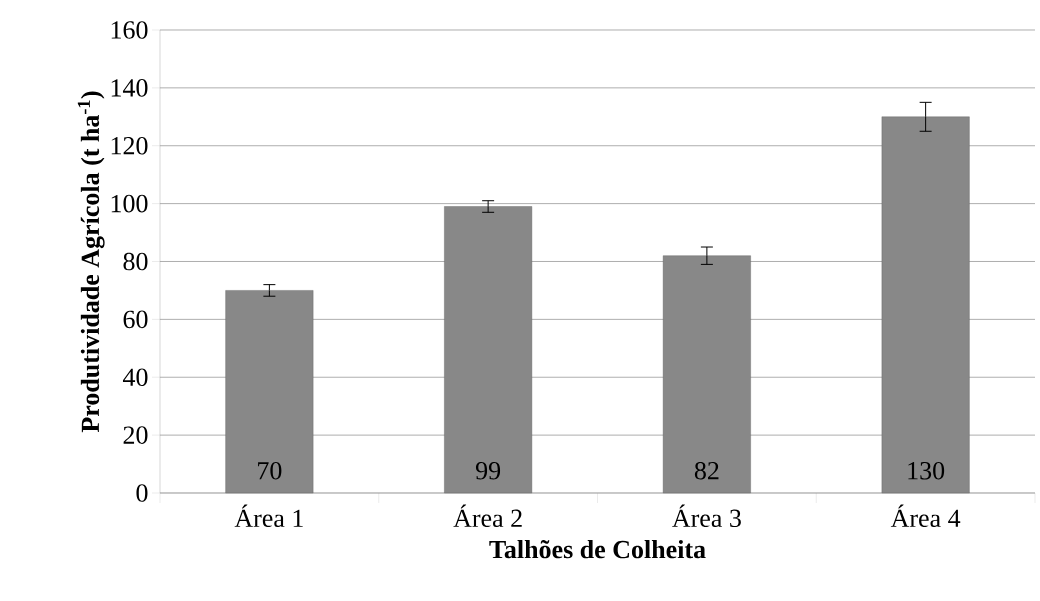 The image size is (1040, 601). I want to click on y-axis-title: Produtividade Agrícola (t ha$^{-1}$), so click(91, 262).